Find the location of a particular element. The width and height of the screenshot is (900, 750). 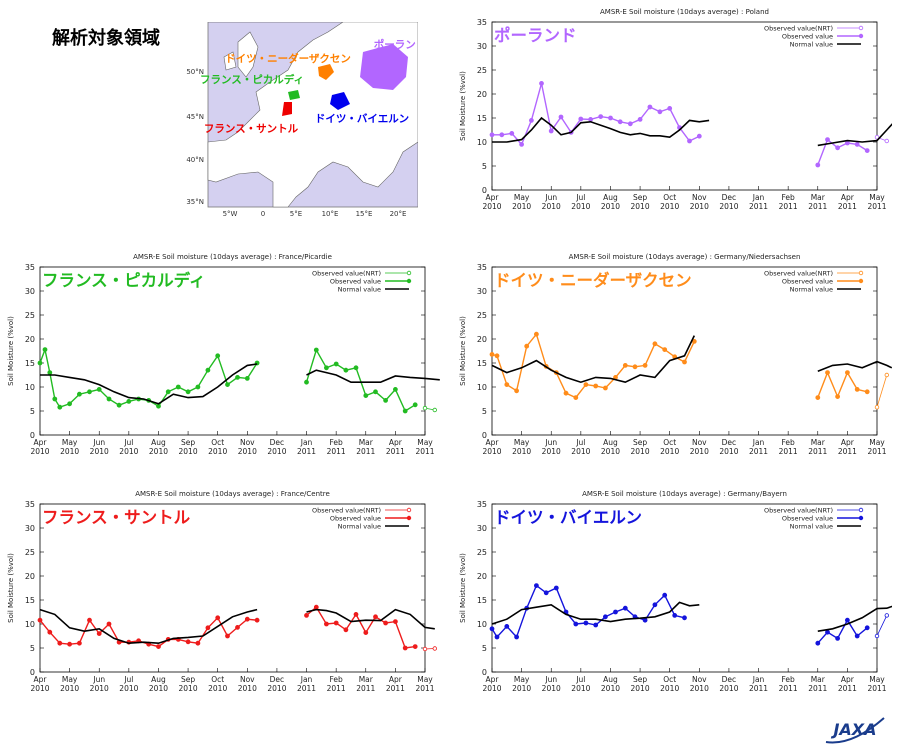

legend-label: Observed value(NRT) is located at coordinates (798, 511).